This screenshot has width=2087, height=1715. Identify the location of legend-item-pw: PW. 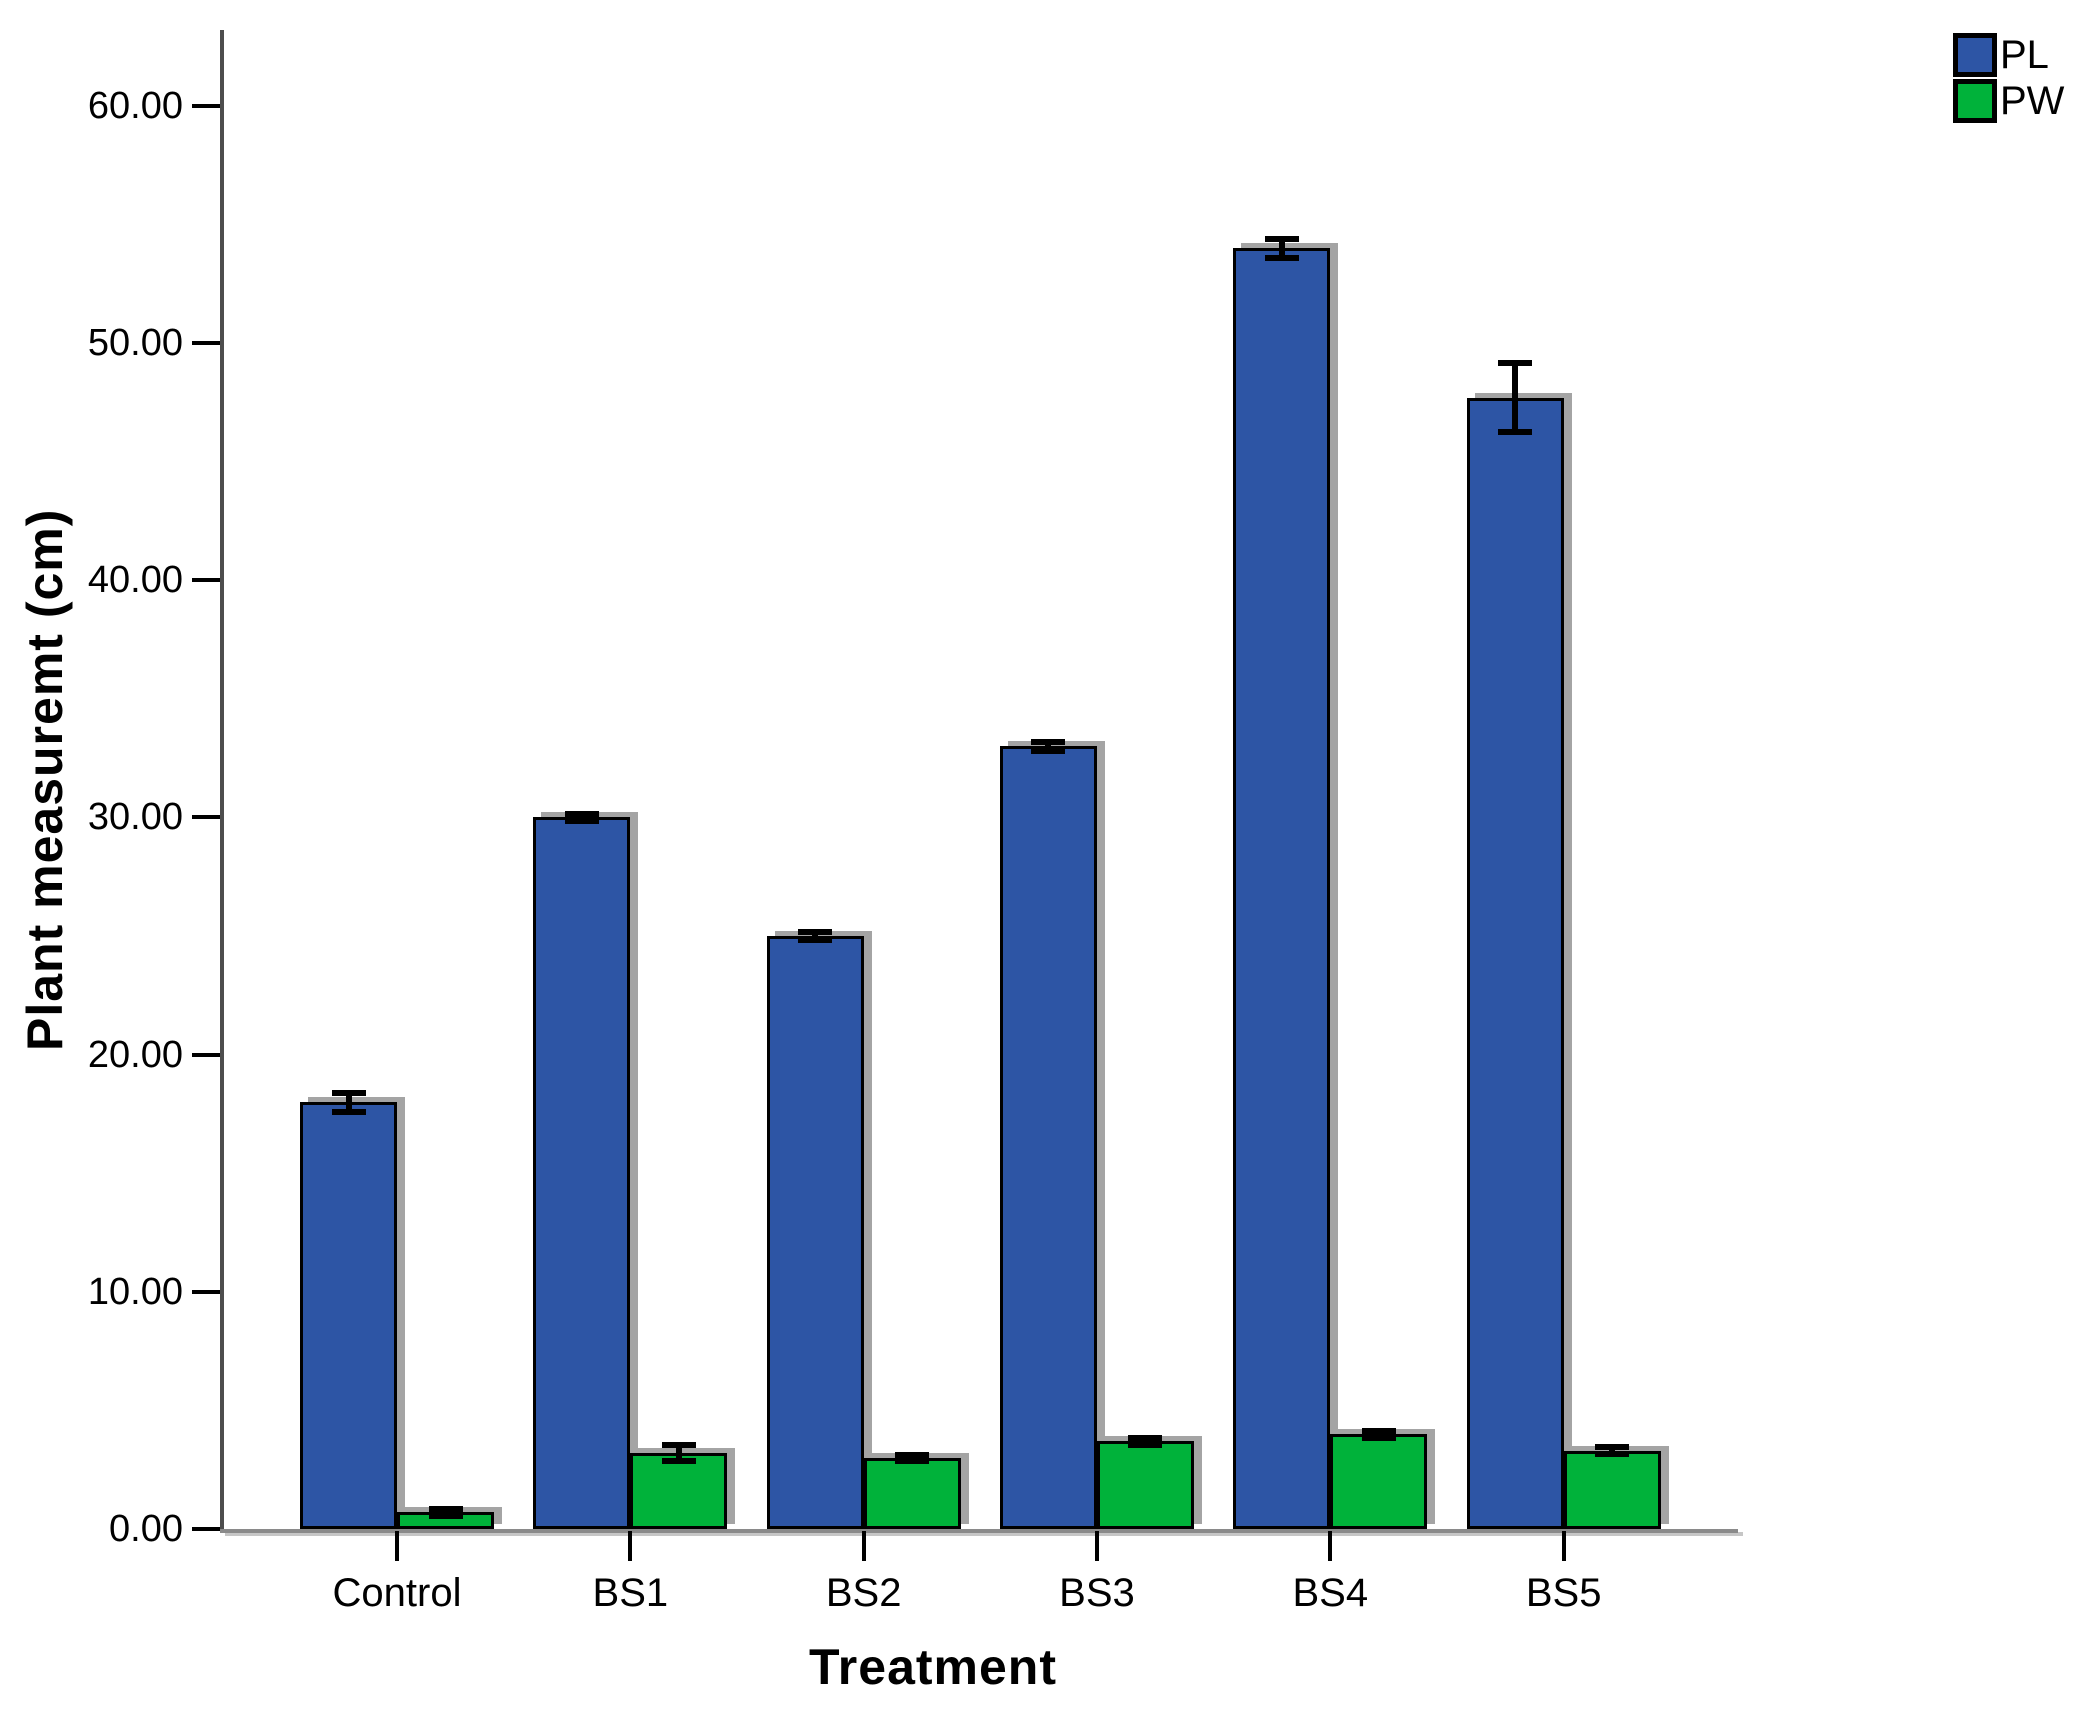
(2008, 101).